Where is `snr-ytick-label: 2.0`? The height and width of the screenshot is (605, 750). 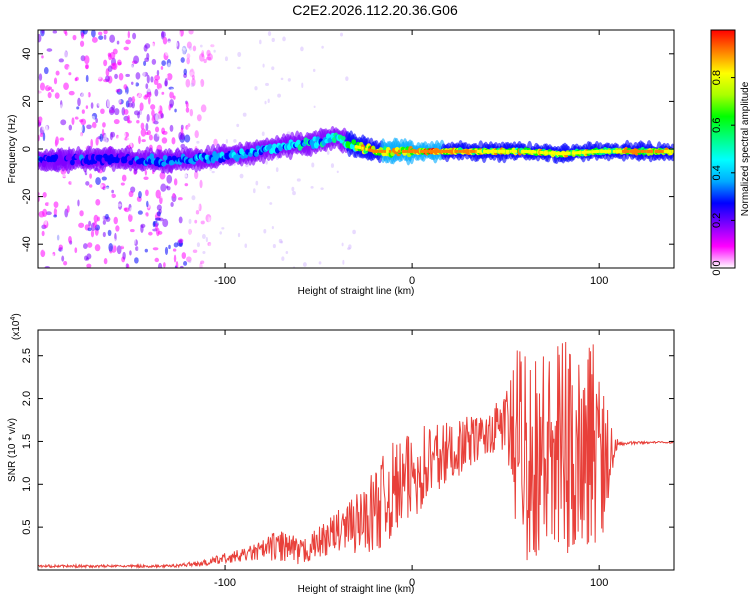 snr-ytick-label: 2.0 is located at coordinates (27, 398).